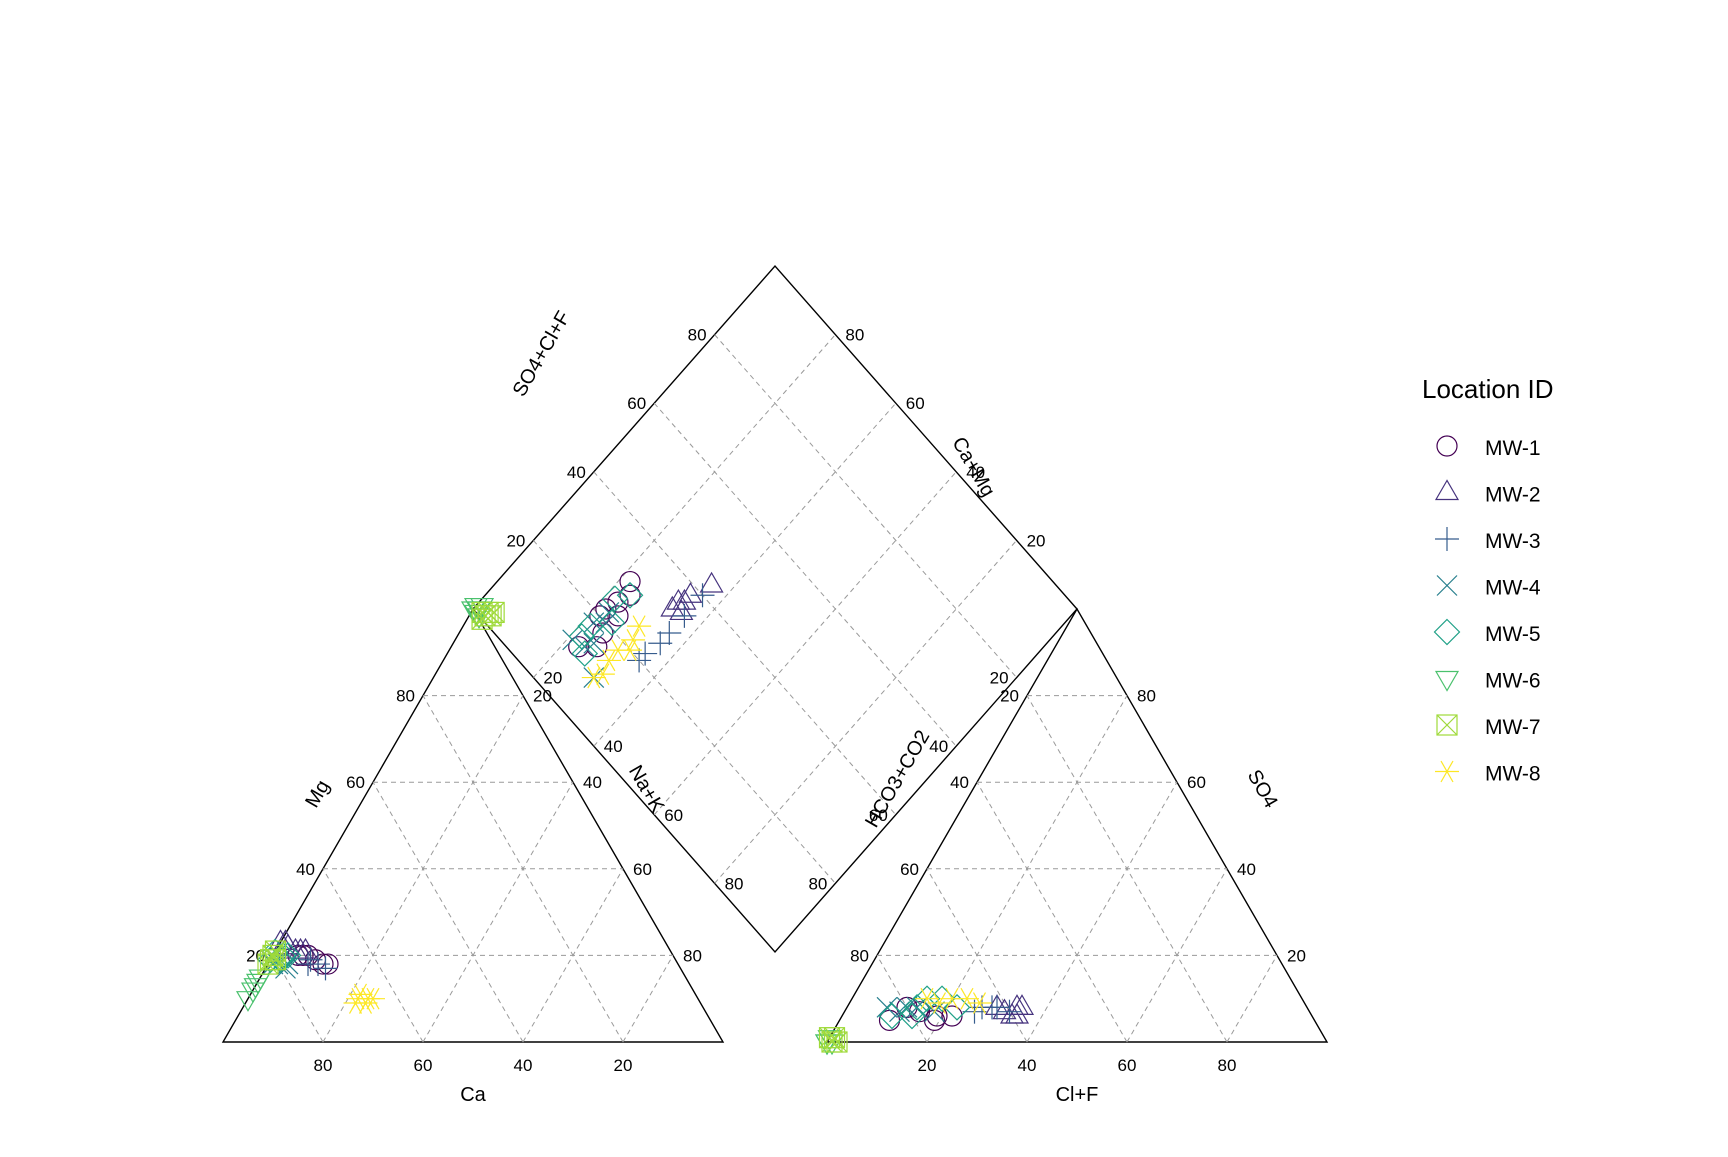  I want to click on diamond-lower-left-tick: 60, so click(673, 815).